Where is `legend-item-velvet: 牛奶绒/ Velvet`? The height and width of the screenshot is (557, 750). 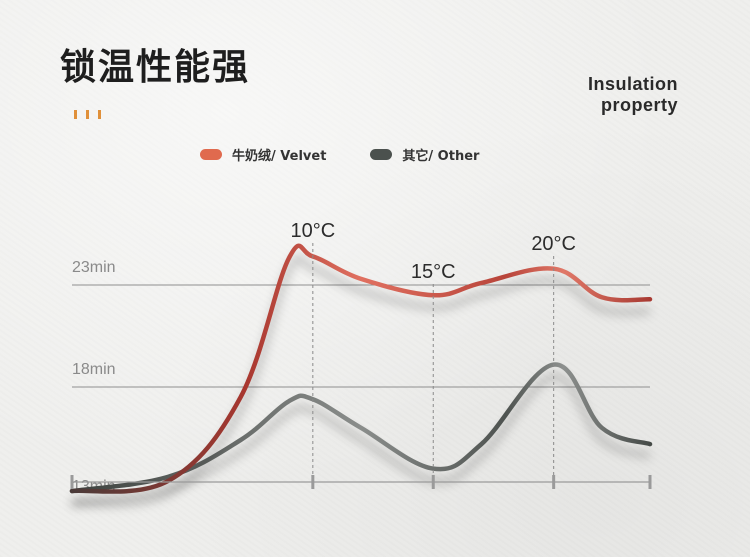 legend-item-velvet: 牛奶绒/ Velvet is located at coordinates (263, 154).